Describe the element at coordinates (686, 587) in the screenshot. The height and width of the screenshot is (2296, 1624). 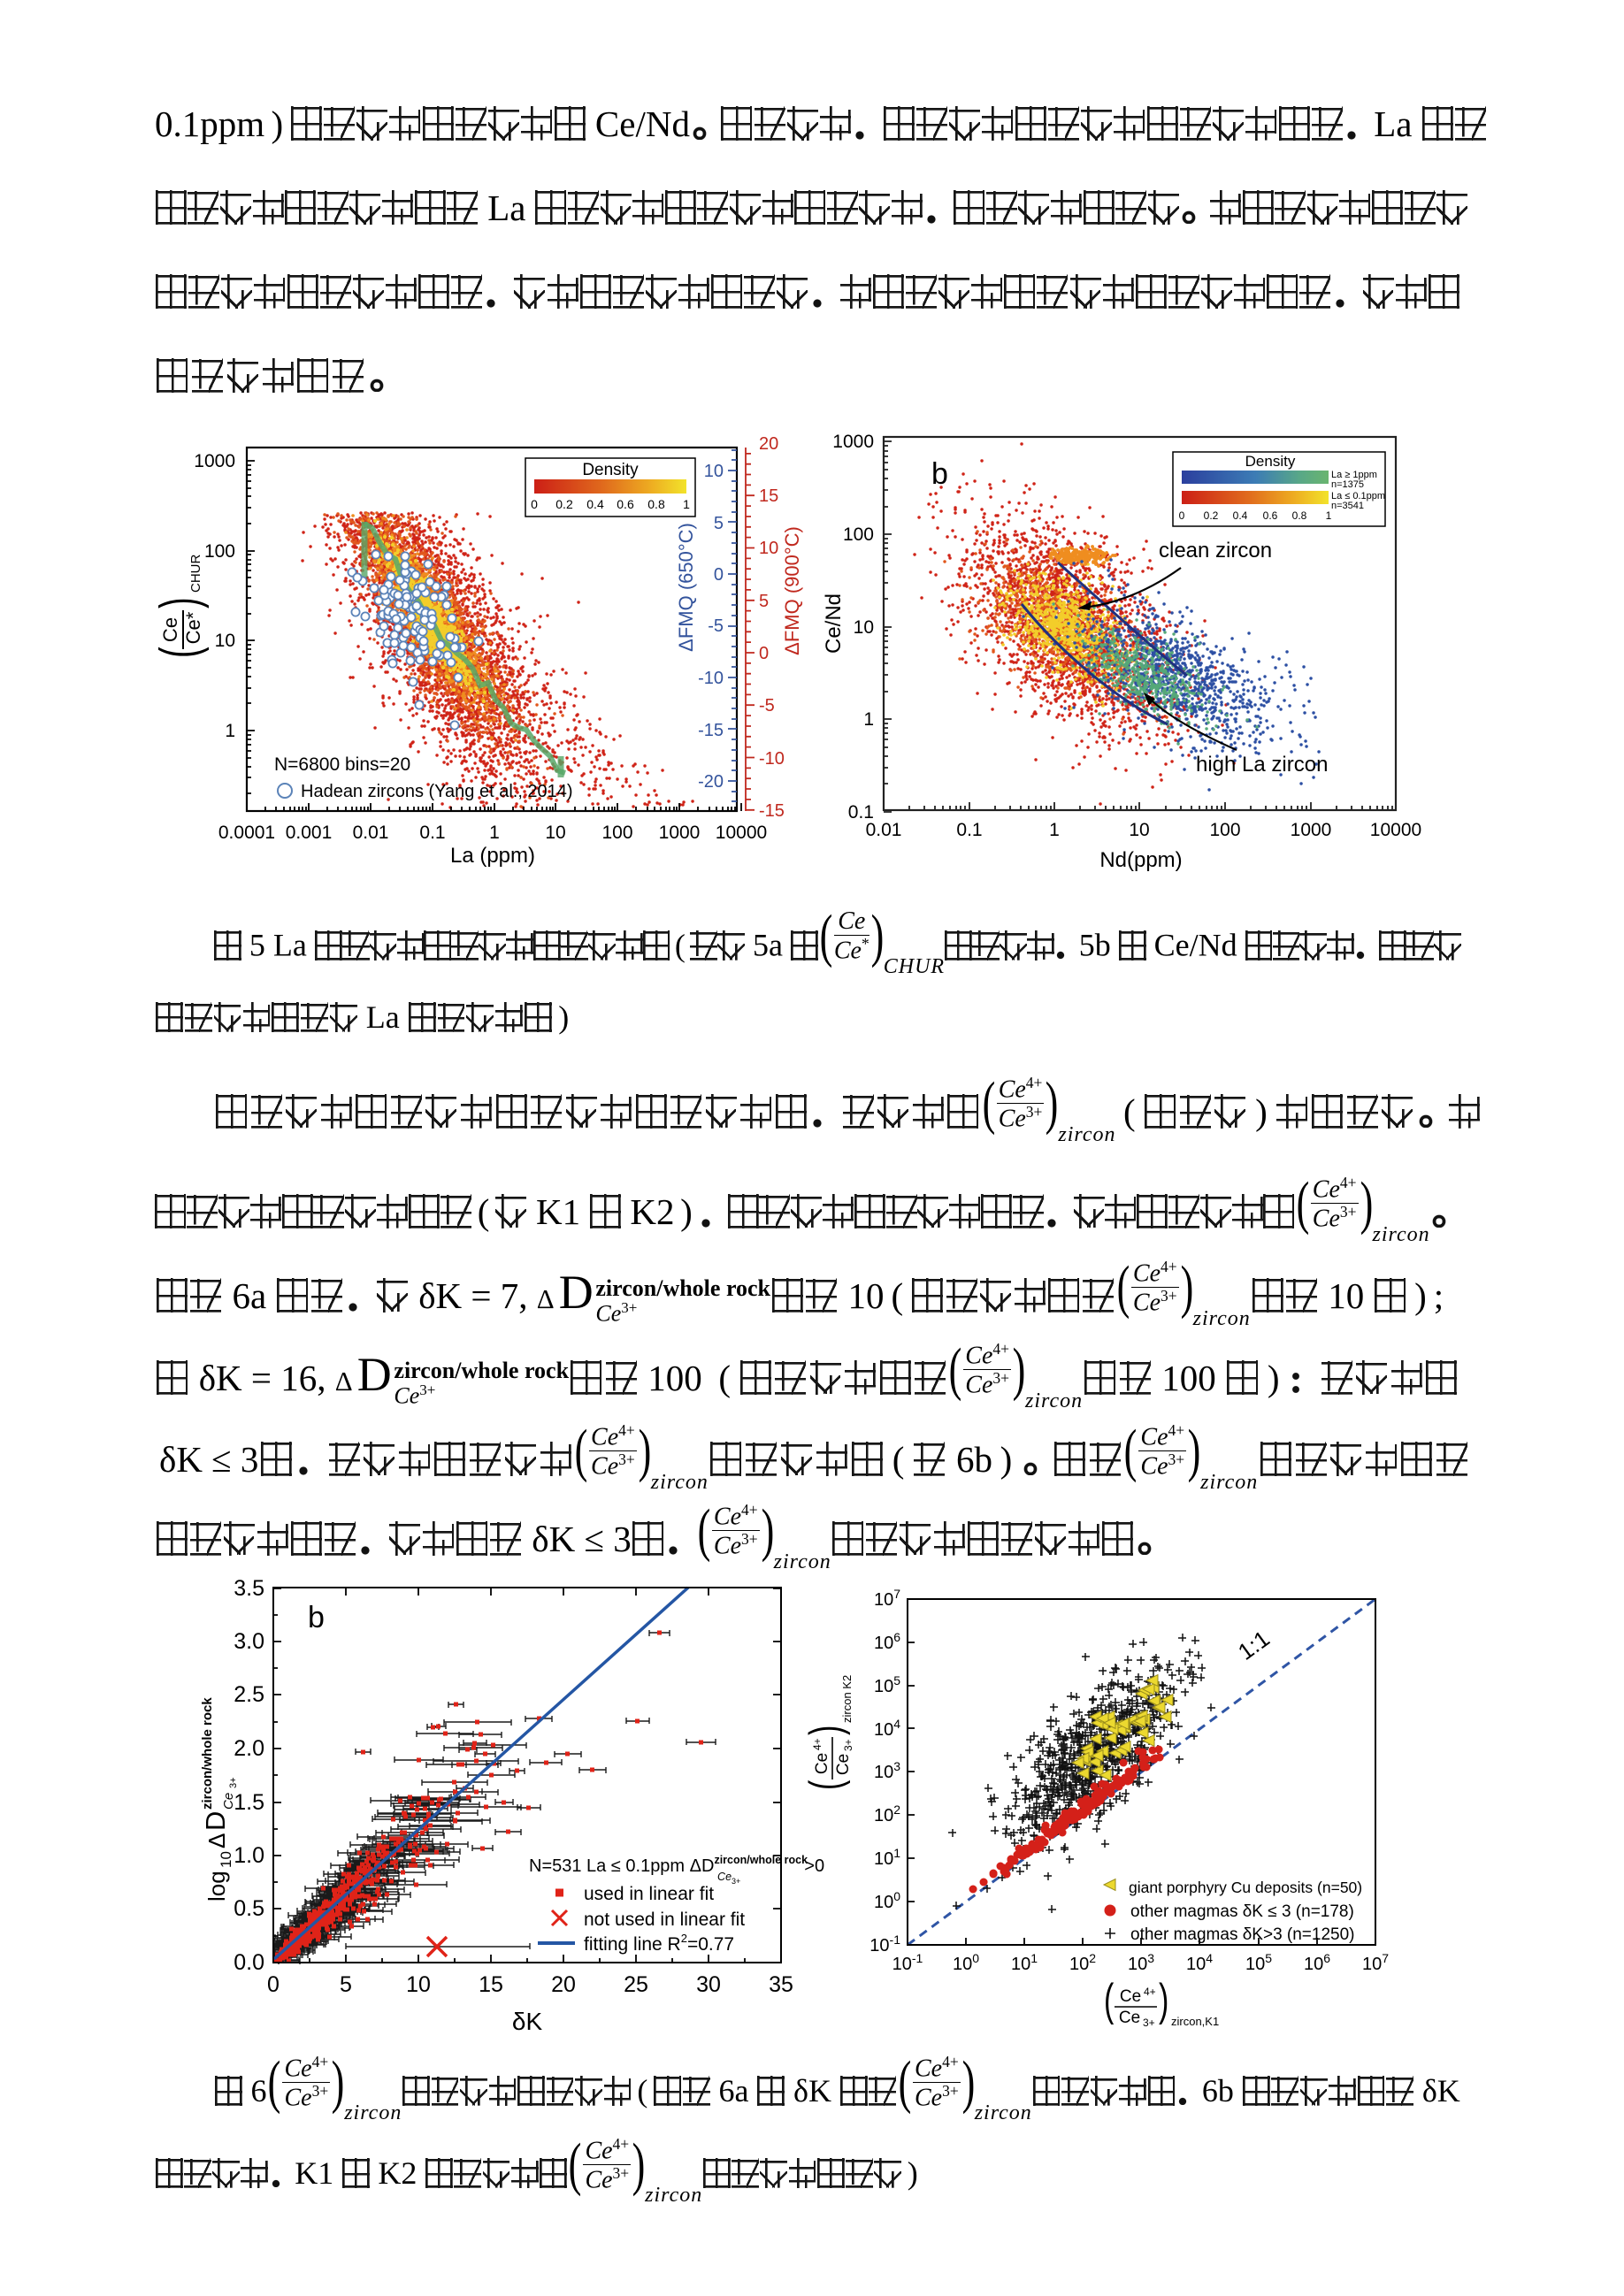
I see `svg-text: ΔFMQ (650°C)` at that location.